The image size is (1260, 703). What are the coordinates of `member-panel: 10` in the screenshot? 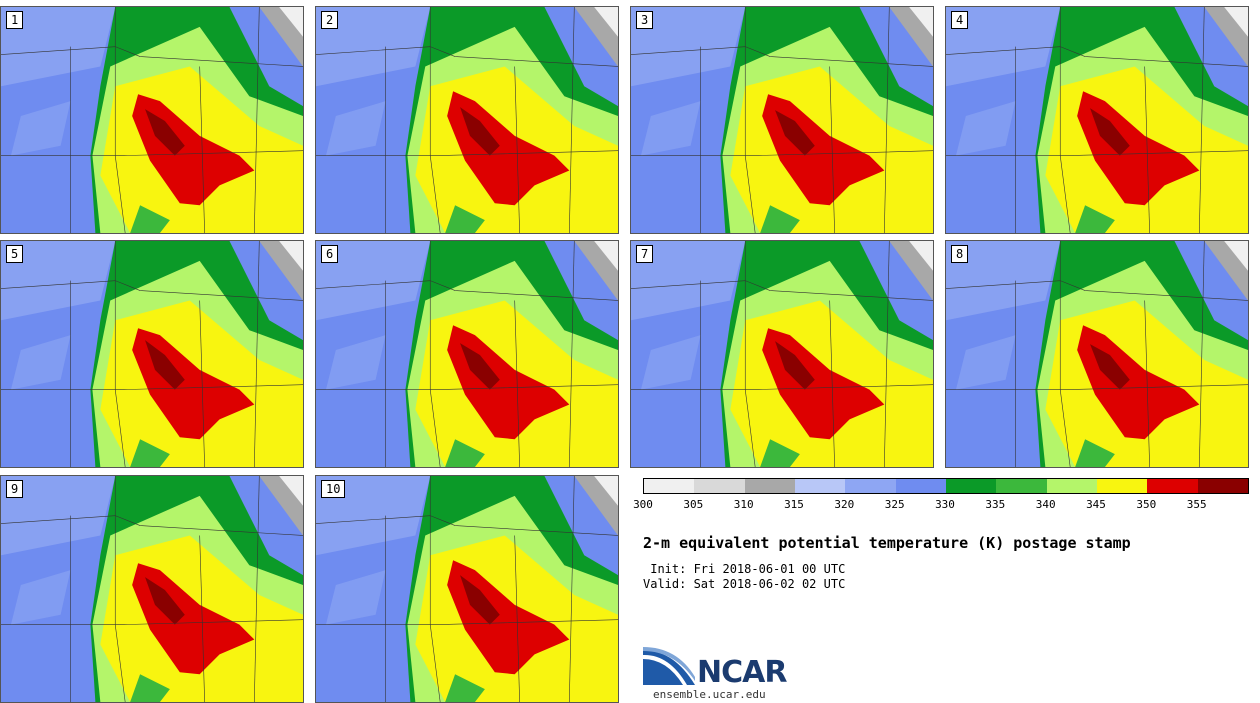 It's located at (467, 589).